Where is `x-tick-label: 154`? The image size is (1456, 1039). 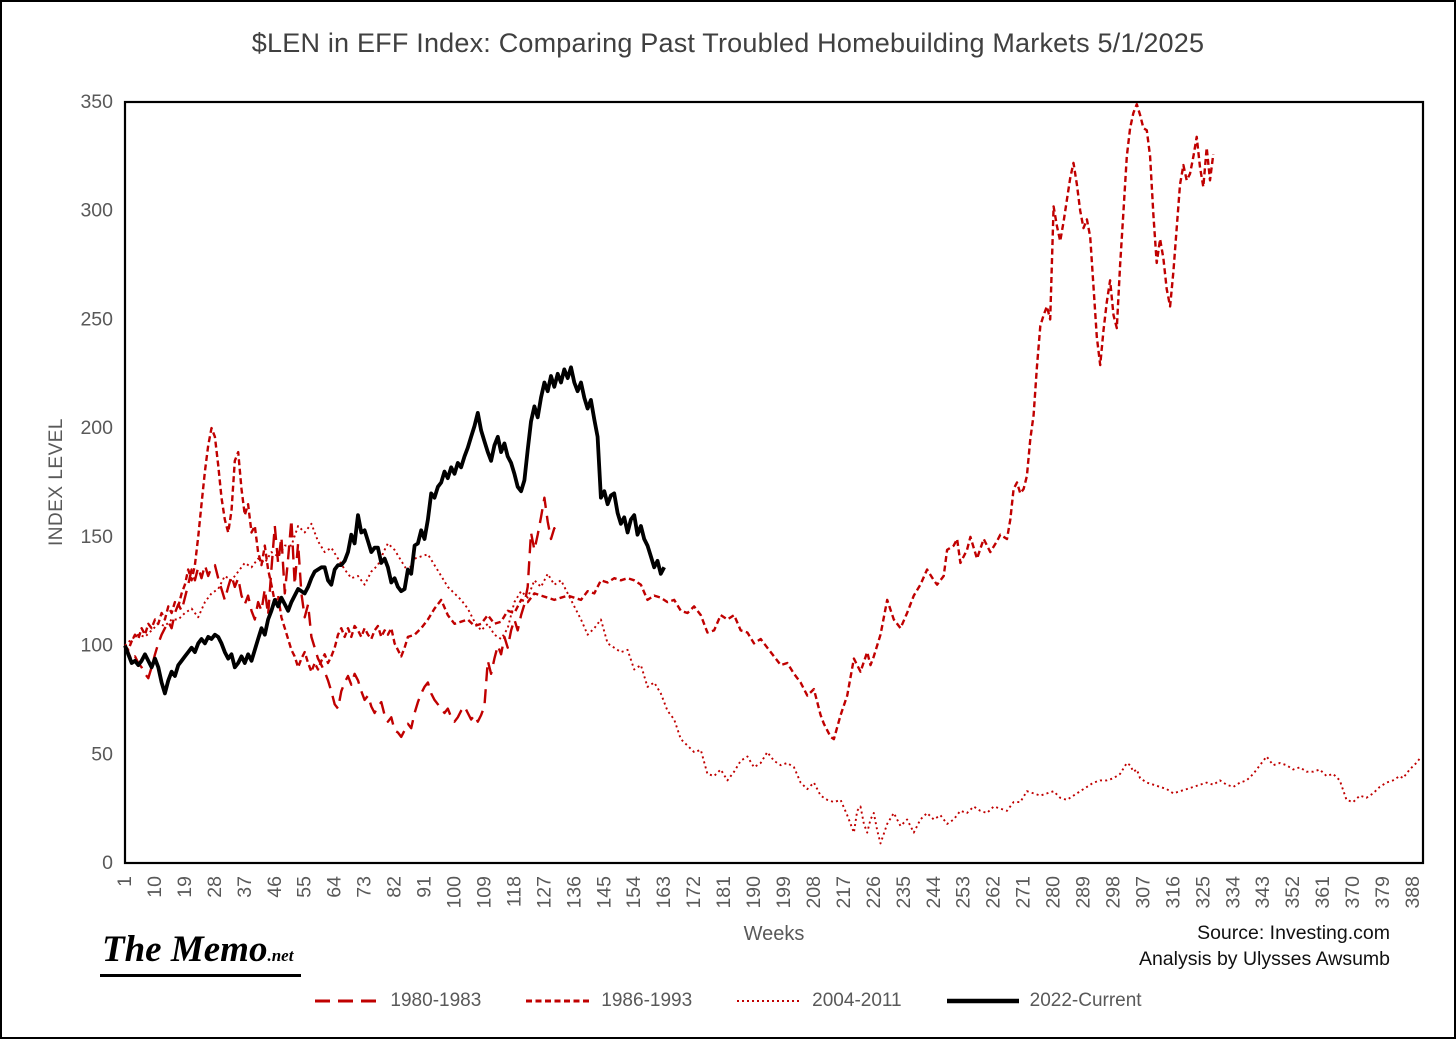 x-tick-label: 154 is located at coordinates (634, 892).